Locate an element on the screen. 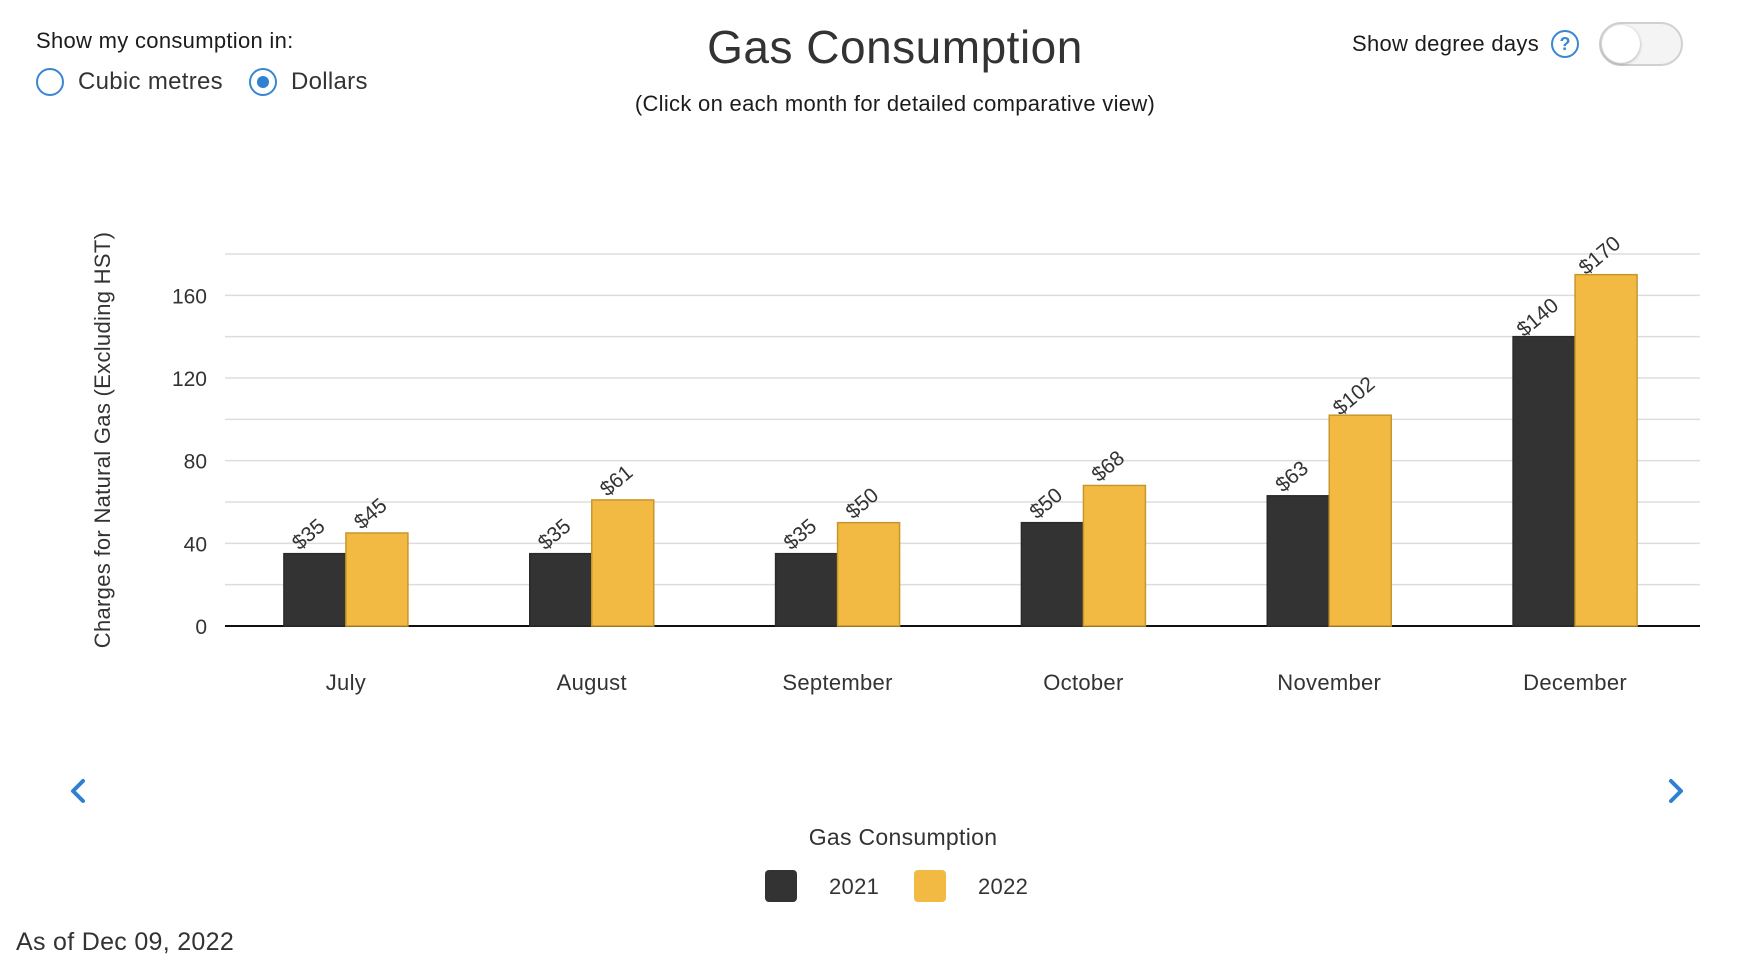  unit-option-dollars: Dollars is located at coordinates (308, 82).